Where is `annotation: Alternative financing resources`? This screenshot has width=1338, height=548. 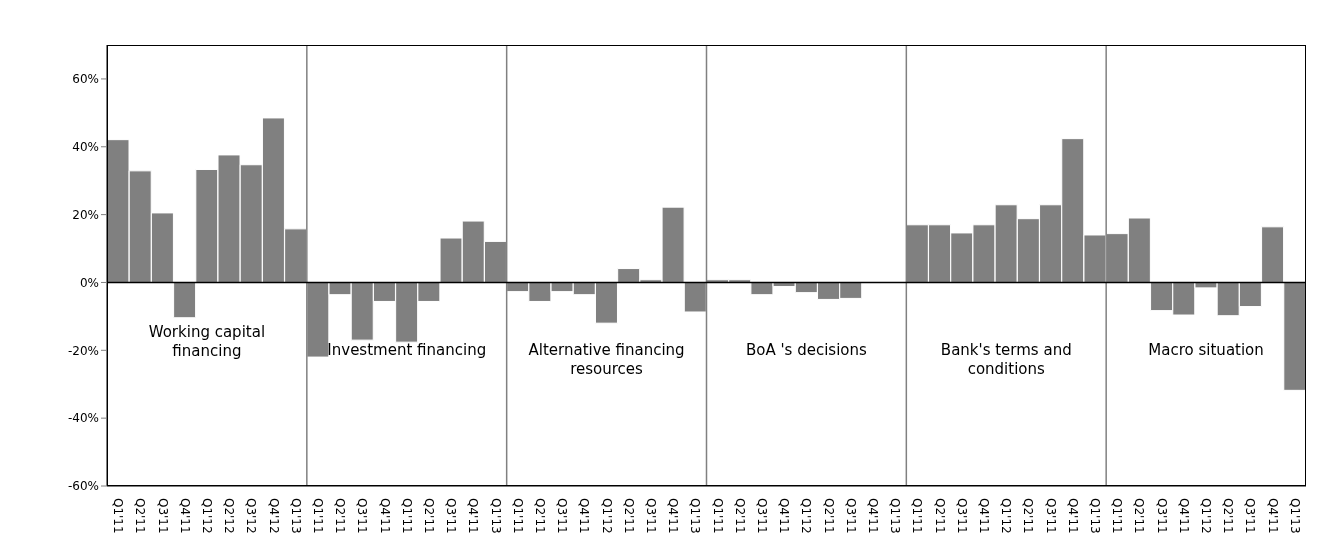
annotation: Alternative financing resources is located at coordinates (606, 360).